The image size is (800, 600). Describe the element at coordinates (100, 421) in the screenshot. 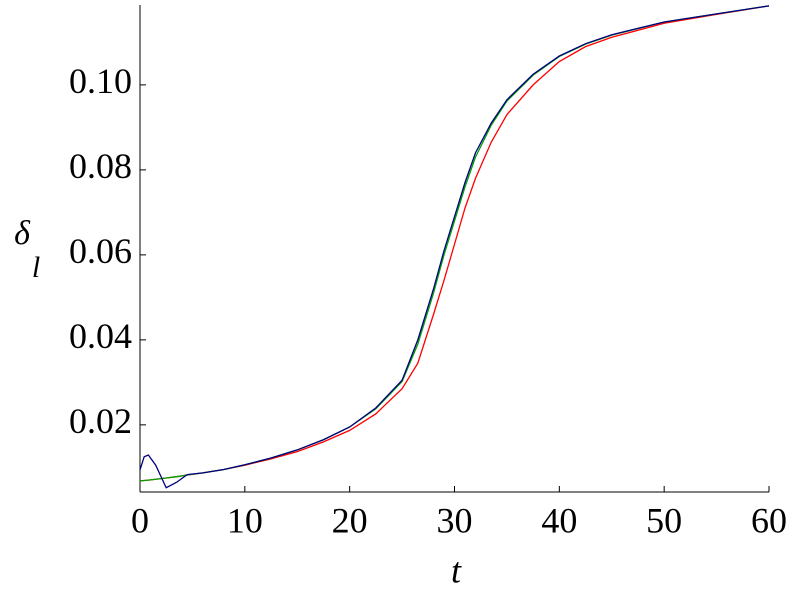

I see `y-tick-label: 0.02` at that location.